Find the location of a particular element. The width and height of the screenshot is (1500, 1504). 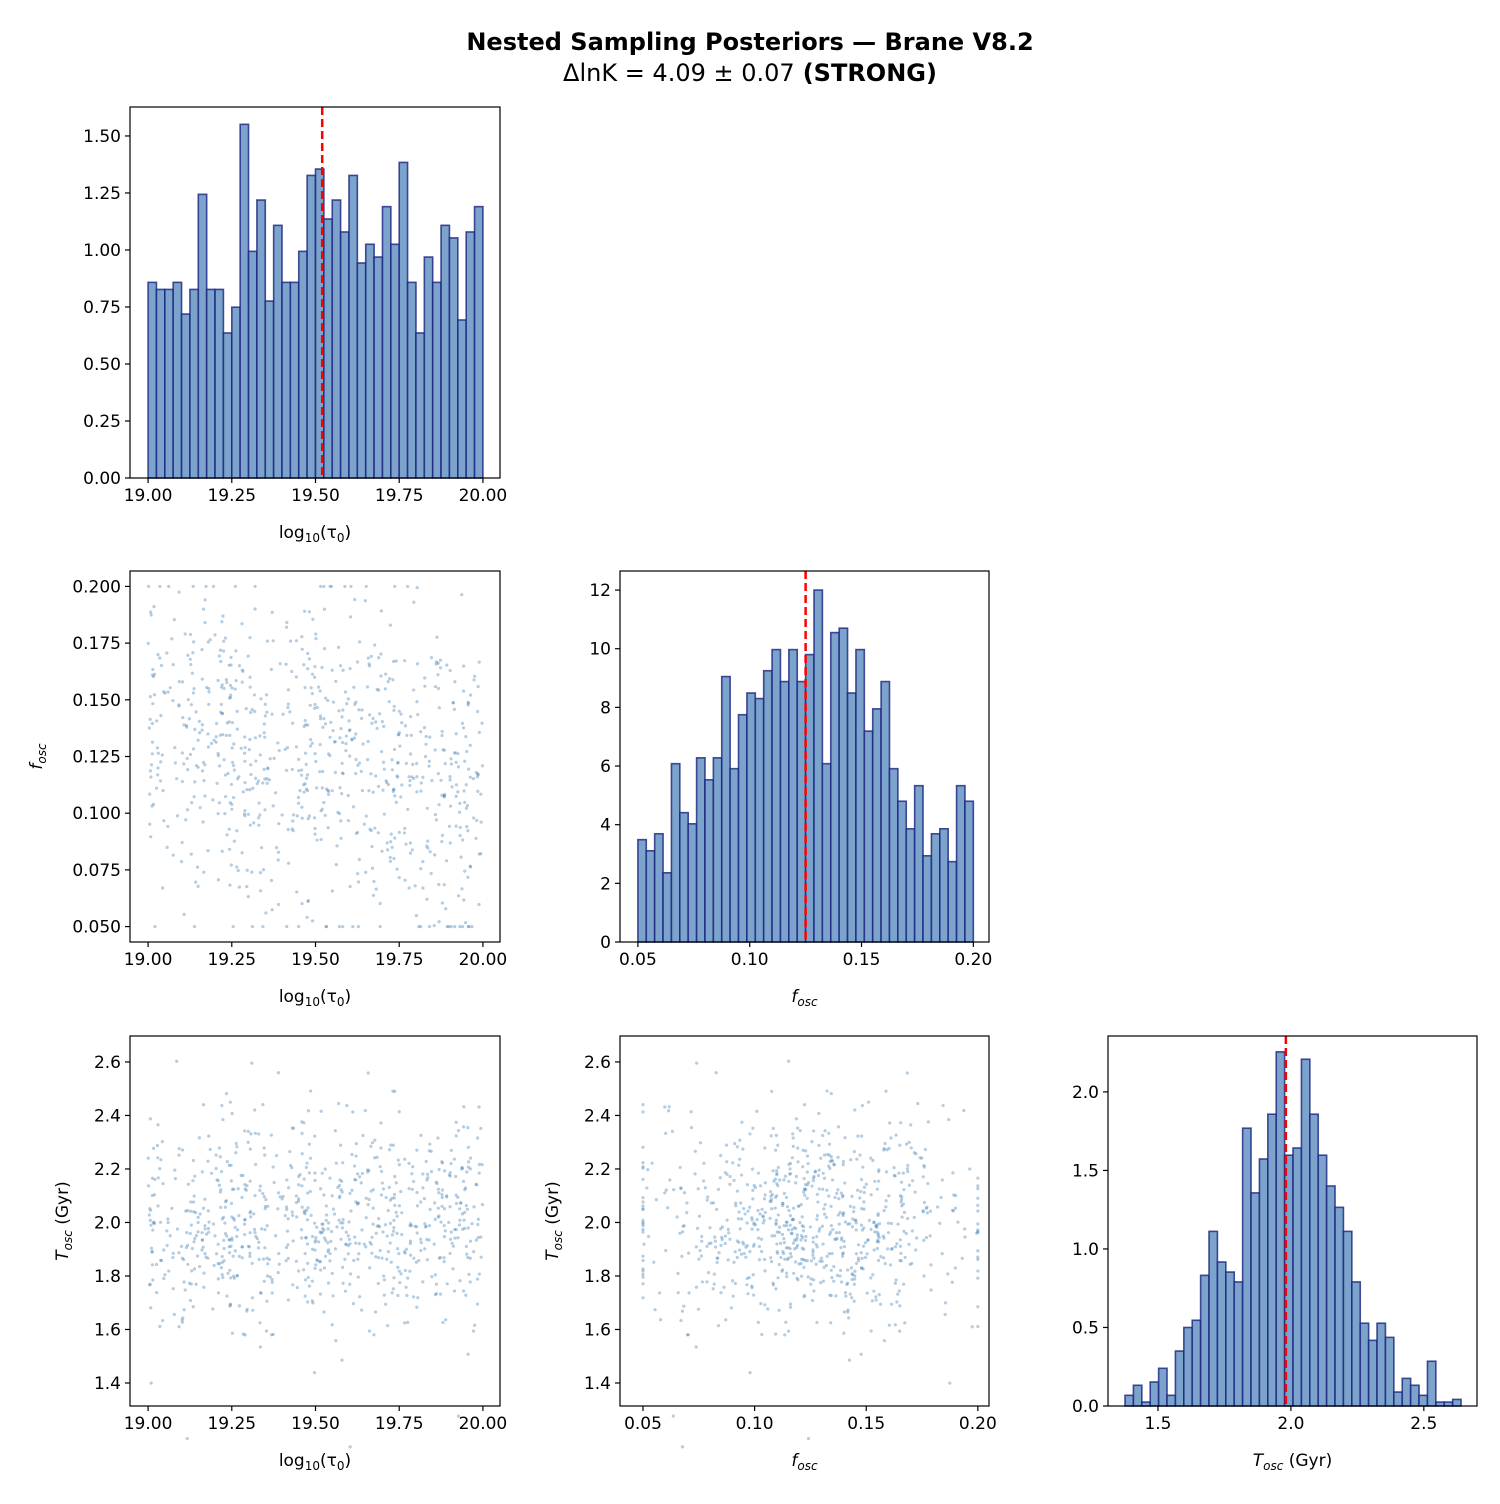

figure-subtitle: ΔlnK = 4.09 ± 0.07 (STRONG) is located at coordinates (750, 73).